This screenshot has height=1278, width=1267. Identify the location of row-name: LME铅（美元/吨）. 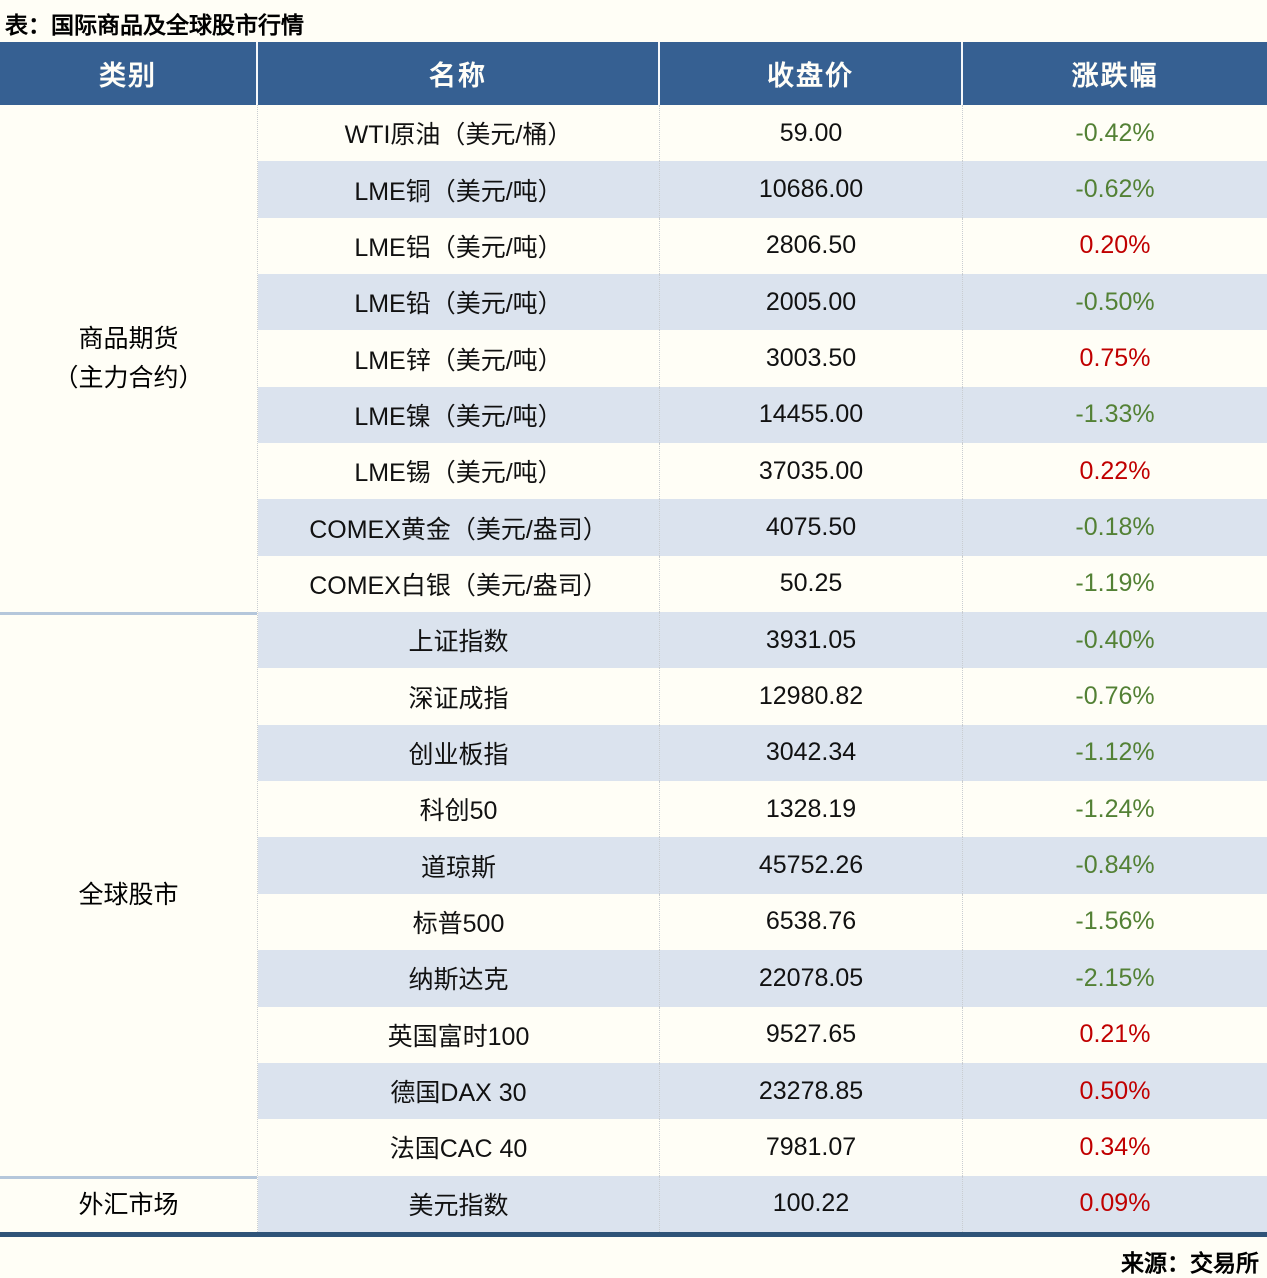
(459, 302).